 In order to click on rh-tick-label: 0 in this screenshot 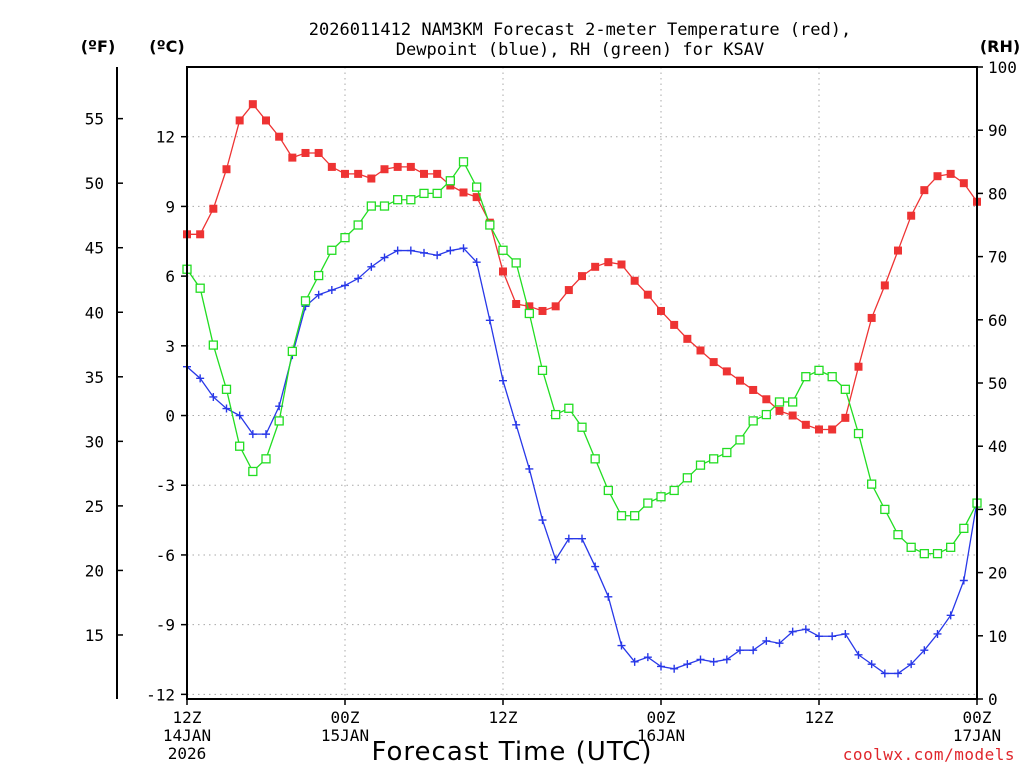, I will do `click(993, 699)`.